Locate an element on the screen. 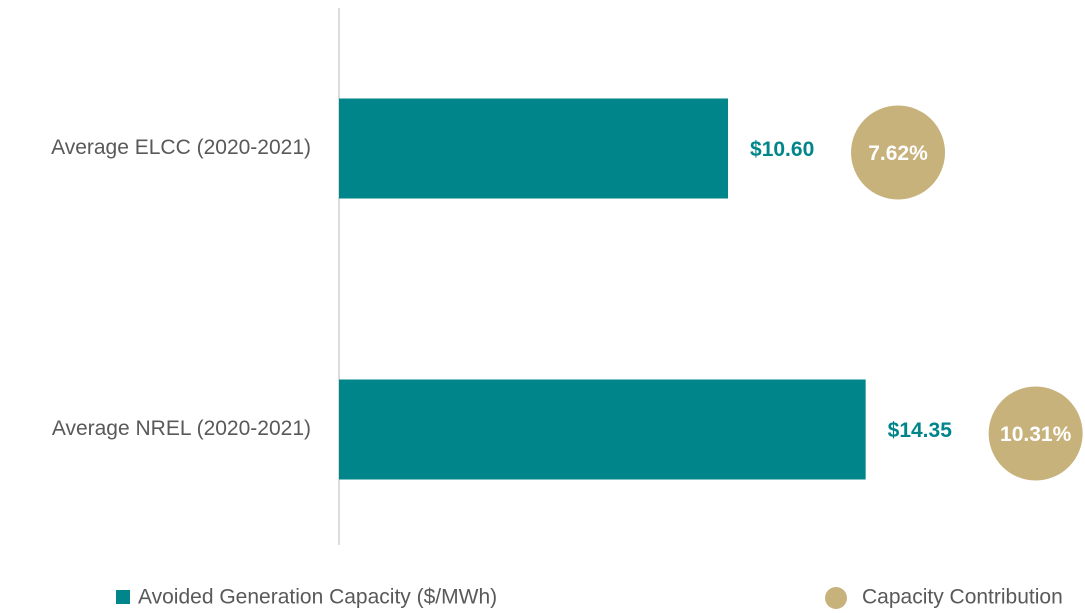  legend-label: Avoided Generation Capacity ($/MWh) is located at coordinates (317, 597).